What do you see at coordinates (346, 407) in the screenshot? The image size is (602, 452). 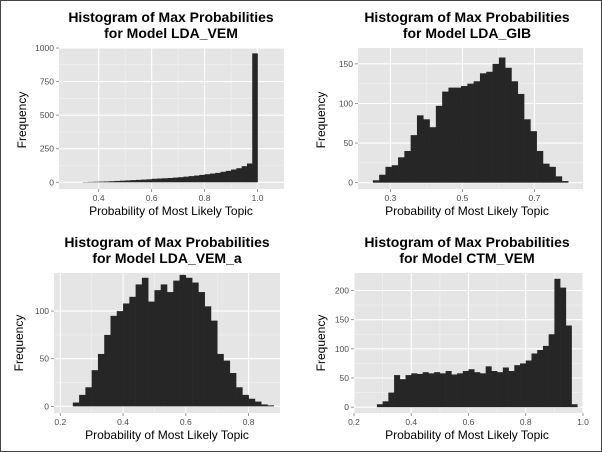 I see `y-tick-label: 0` at bounding box center [346, 407].